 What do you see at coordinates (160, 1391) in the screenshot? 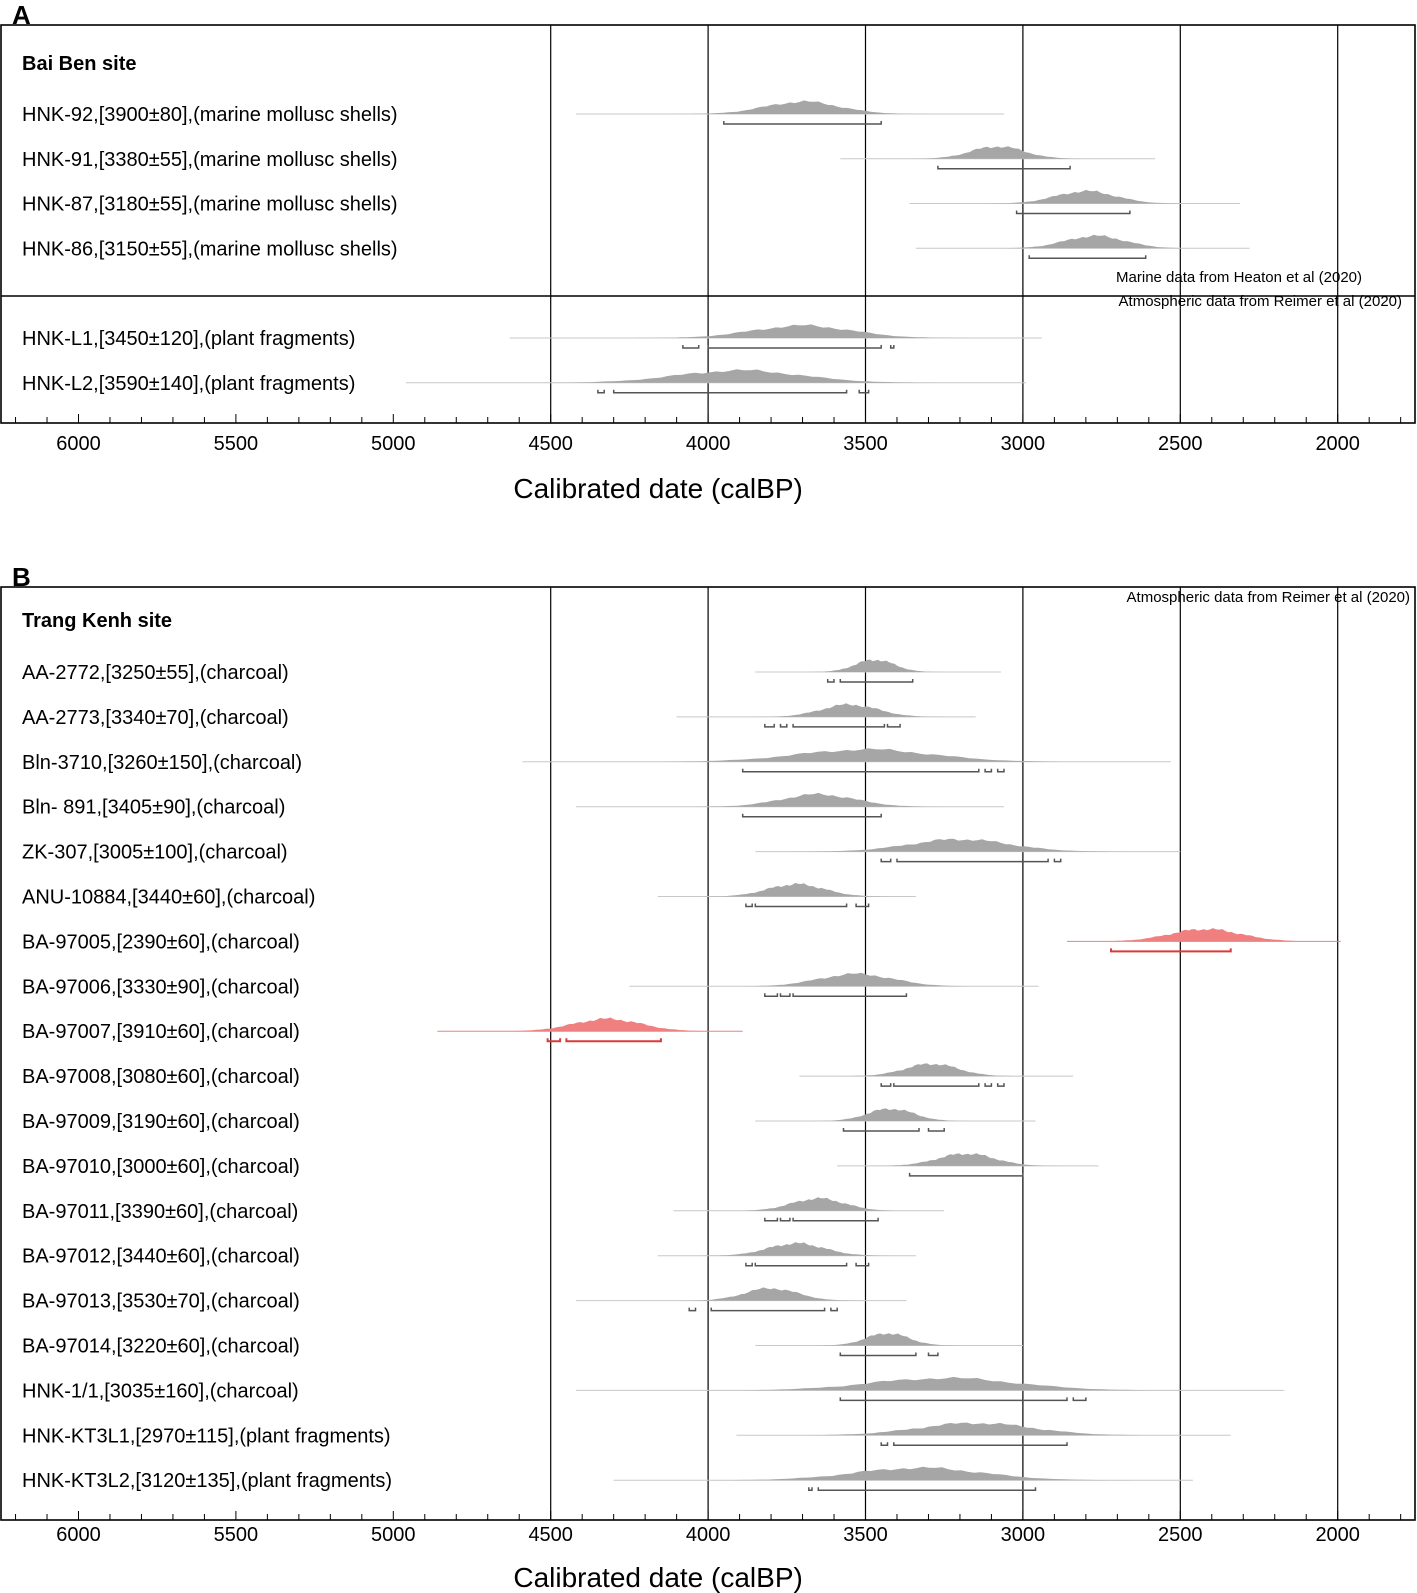
I see `sample-label: HNK-1/1,[3035±160],(charcoal)` at bounding box center [160, 1391].